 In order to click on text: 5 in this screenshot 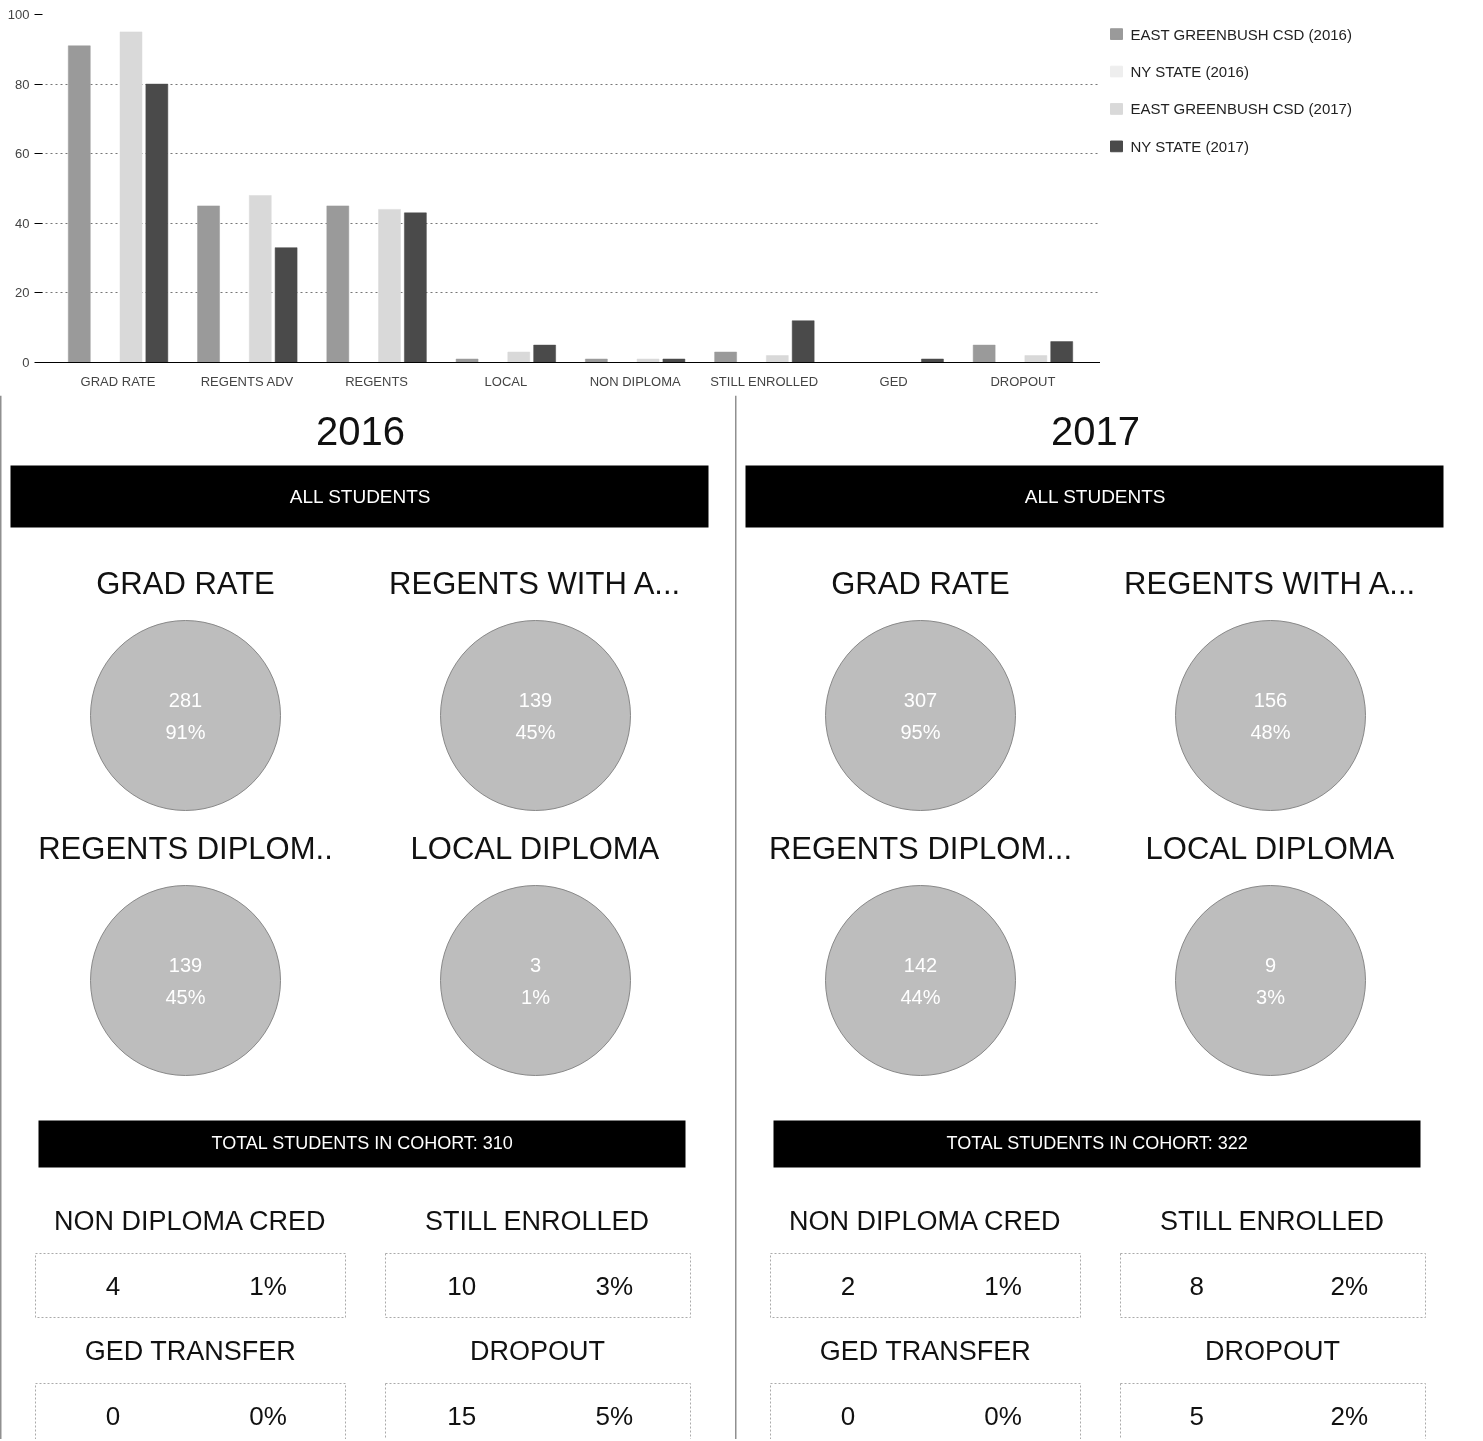, I will do `click(1196, 1415)`.